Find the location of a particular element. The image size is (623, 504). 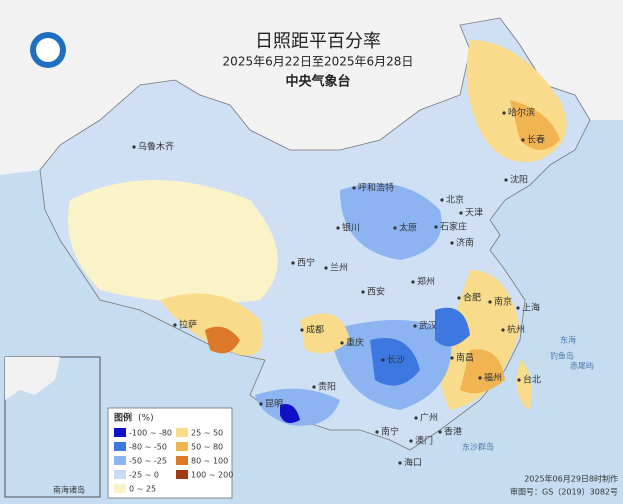

date-range: 2025年6月22日至2025年6月28日 is located at coordinates (318, 62).